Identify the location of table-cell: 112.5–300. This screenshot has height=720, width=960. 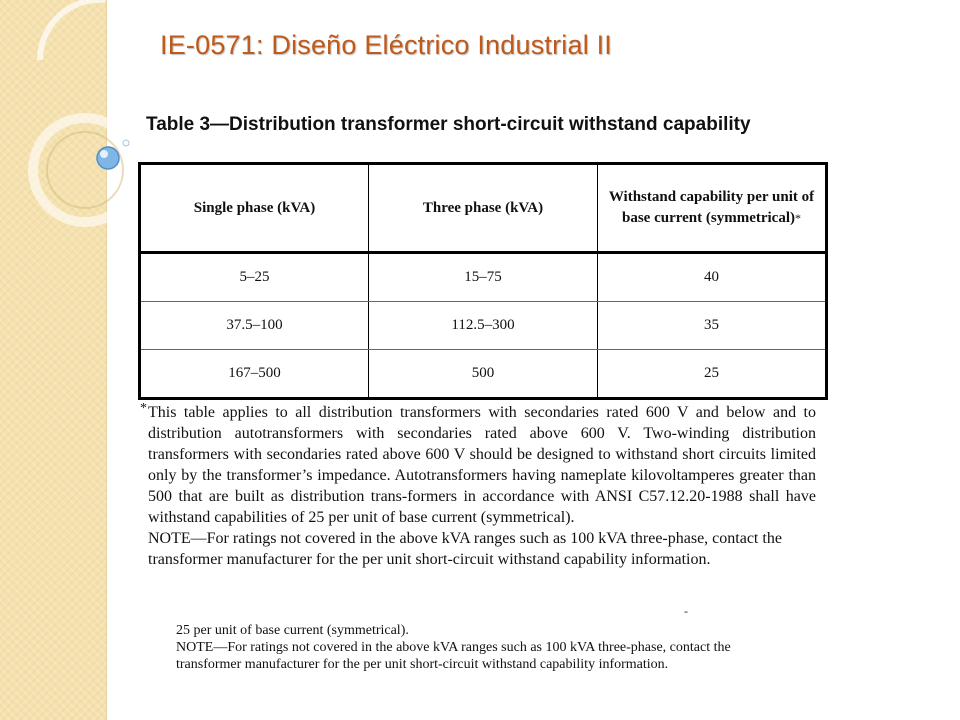
(483, 325).